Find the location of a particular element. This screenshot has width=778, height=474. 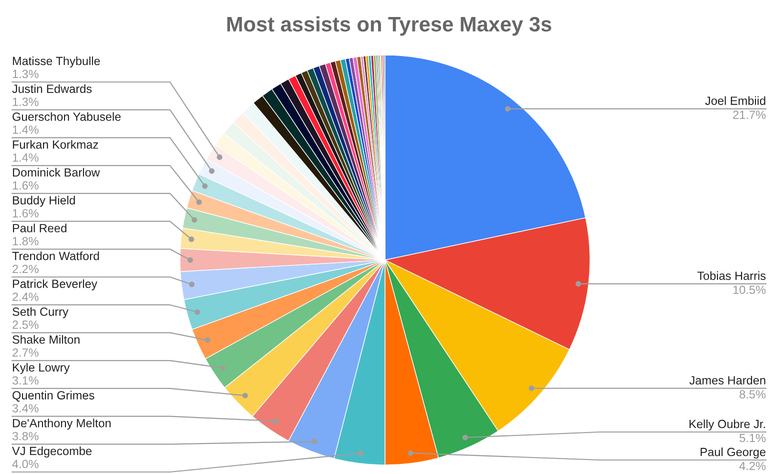

slice-label: VJ Edgecombe is located at coordinates (52, 452).